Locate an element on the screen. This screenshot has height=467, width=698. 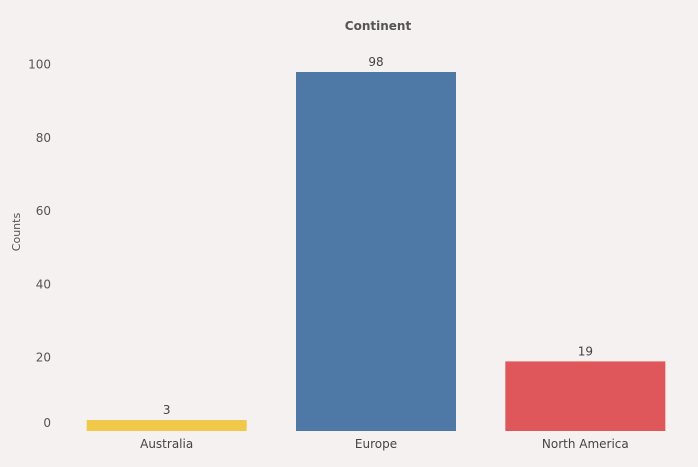
y-axis: 0 20 40 60 80 100 is located at coordinates (39, 244).